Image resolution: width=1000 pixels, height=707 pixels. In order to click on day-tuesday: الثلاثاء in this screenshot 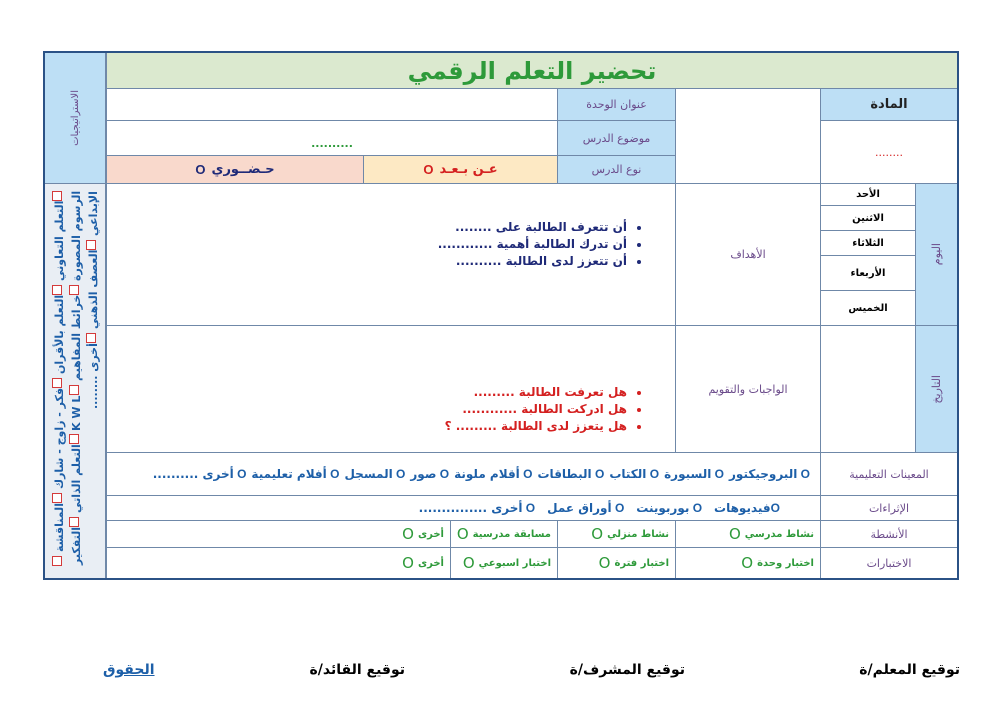, I will do `click(868, 243)`.